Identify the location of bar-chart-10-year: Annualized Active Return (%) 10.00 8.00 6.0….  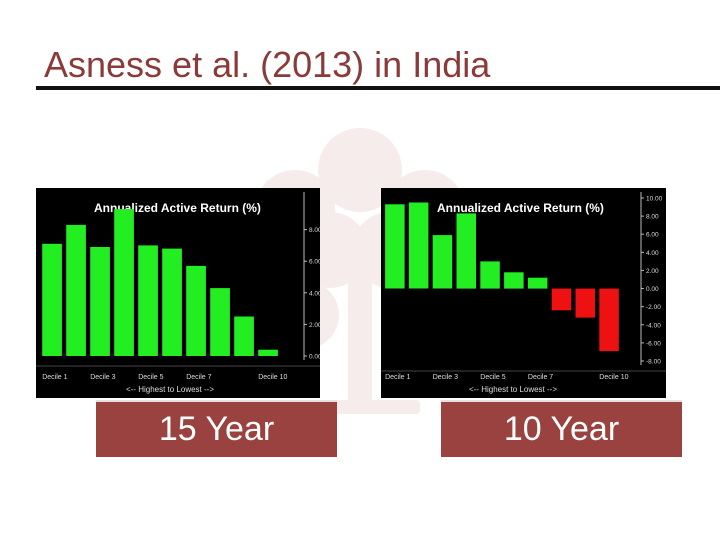
(523, 293).